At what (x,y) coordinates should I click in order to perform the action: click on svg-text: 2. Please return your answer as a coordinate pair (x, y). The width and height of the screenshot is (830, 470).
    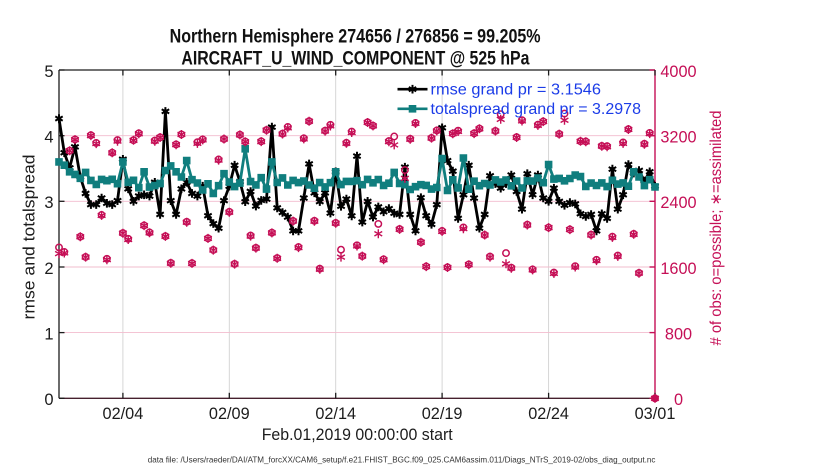
    Looking at the image, I should click on (48, 269).